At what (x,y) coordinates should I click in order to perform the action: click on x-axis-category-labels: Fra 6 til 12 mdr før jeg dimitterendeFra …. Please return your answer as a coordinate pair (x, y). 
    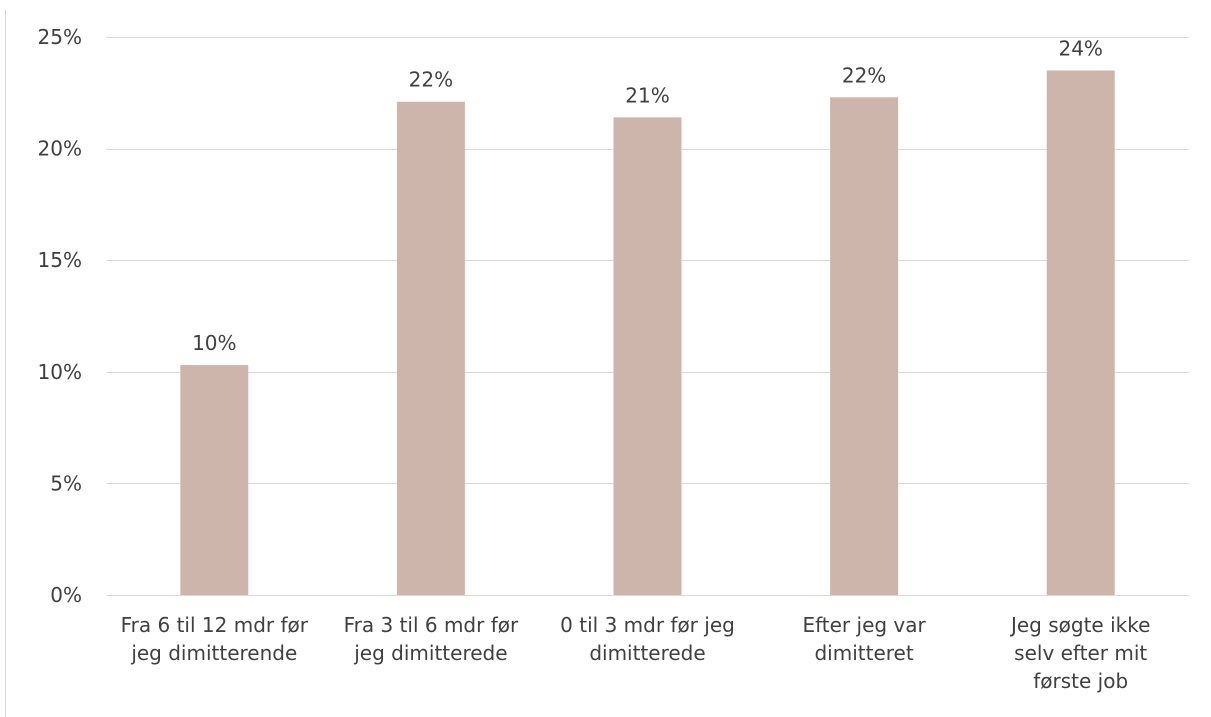
    Looking at the image, I should click on (636, 653).